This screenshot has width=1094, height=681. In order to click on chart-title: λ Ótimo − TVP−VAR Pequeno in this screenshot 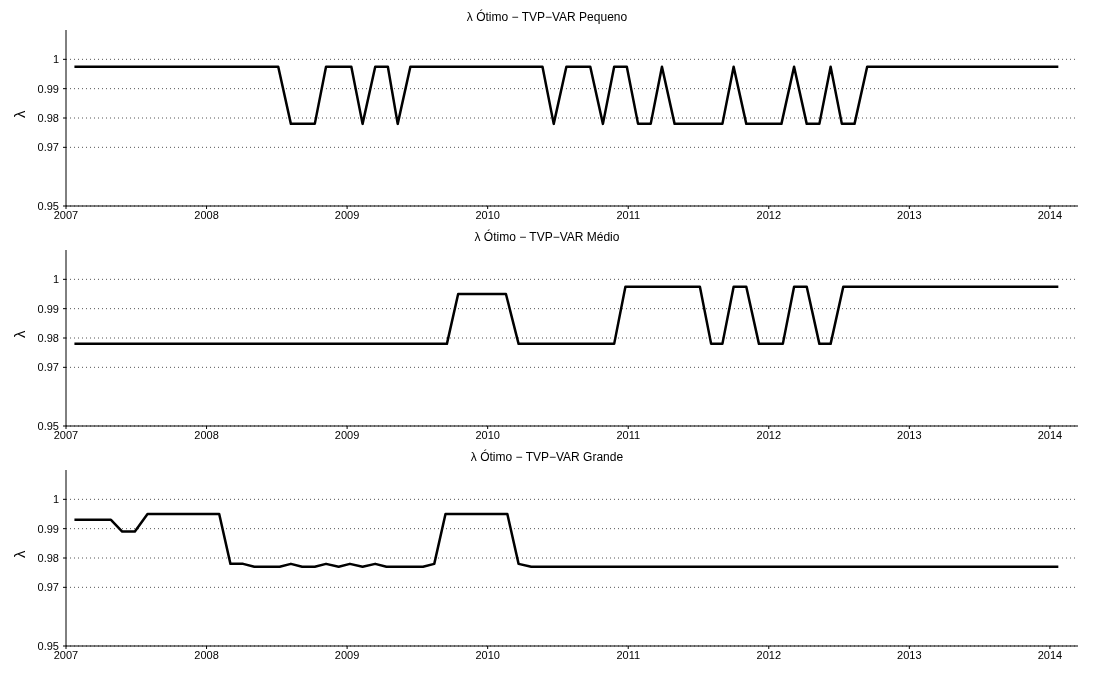, I will do `click(547, 17)`.